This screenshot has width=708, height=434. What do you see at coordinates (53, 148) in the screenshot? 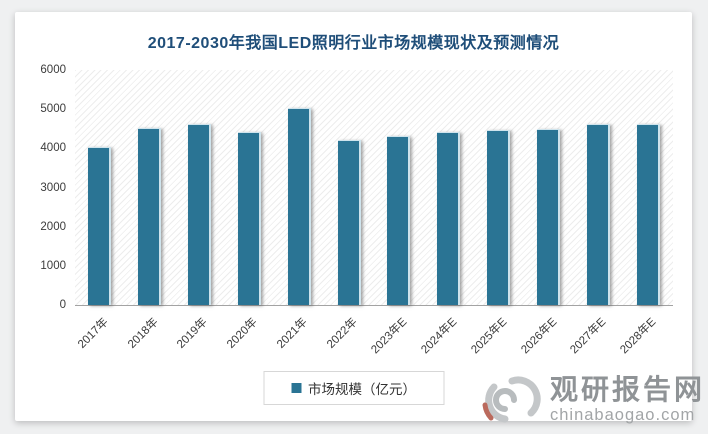
I see `y-tick-label: 4000` at bounding box center [53, 148].